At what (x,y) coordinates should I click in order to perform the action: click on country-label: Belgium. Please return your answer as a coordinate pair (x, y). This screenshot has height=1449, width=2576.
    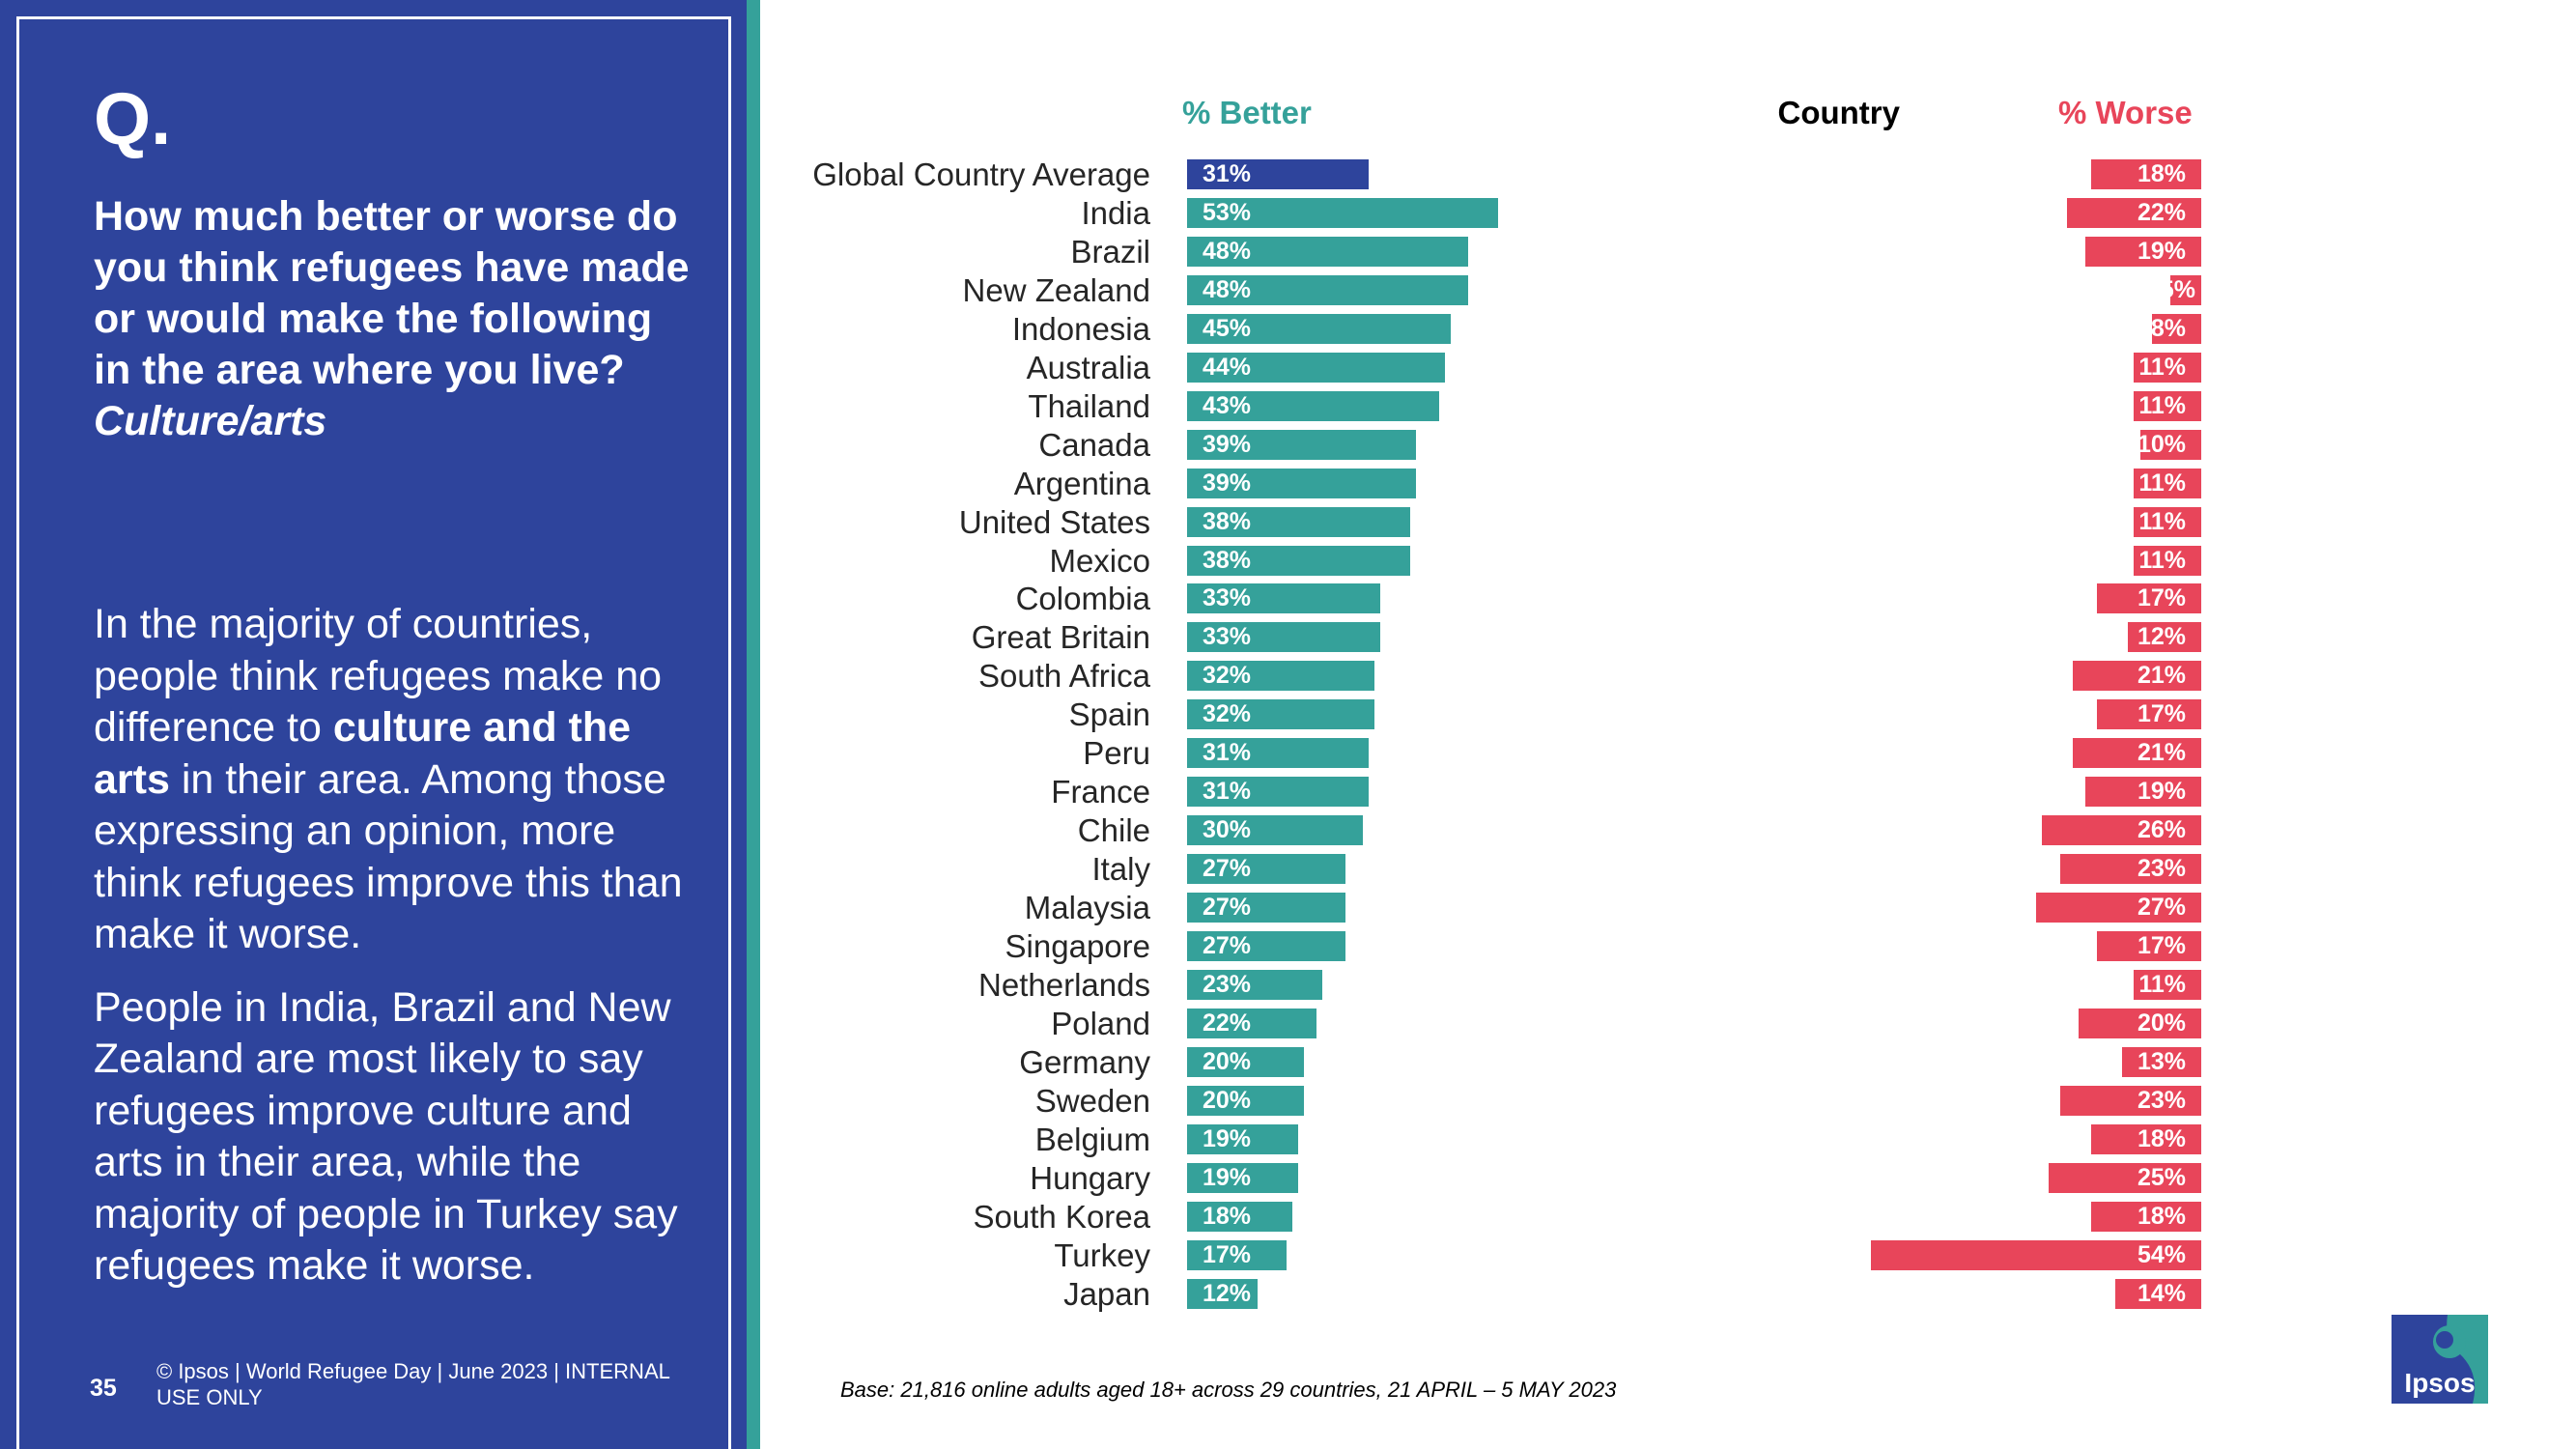
    Looking at the image, I should click on (1092, 1139).